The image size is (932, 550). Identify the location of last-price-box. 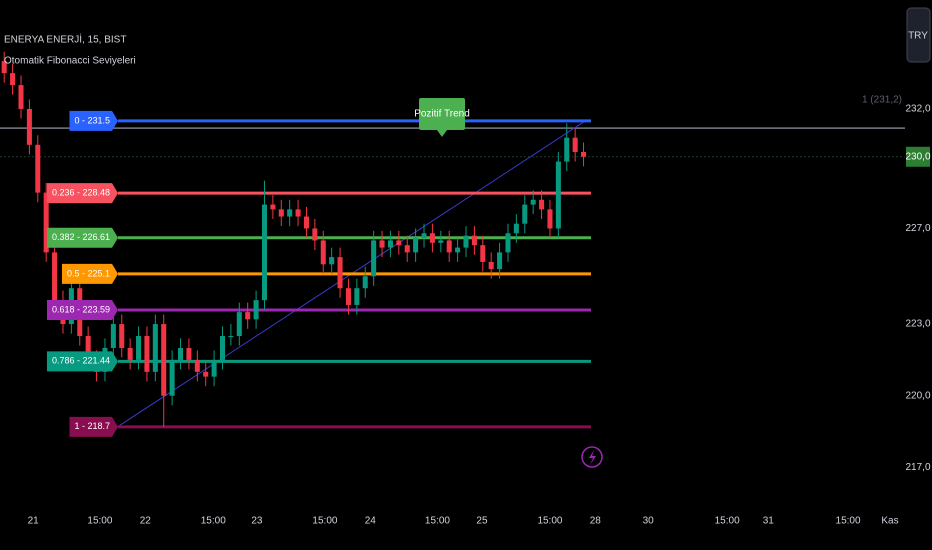
(918, 156).